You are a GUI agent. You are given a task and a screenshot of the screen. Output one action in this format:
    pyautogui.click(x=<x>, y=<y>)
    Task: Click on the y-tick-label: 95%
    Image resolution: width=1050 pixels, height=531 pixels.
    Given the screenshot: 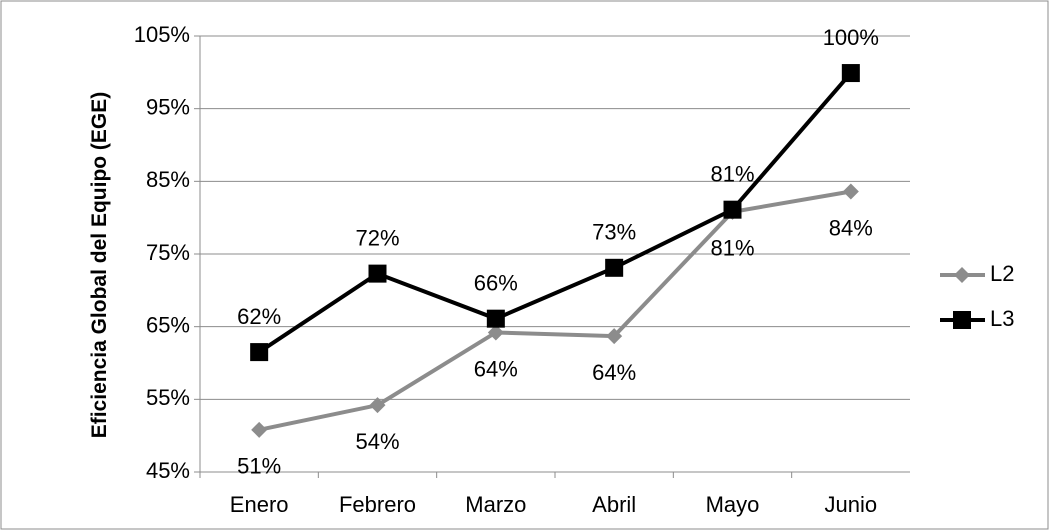 What is the action you would take?
    pyautogui.click(x=168, y=106)
    